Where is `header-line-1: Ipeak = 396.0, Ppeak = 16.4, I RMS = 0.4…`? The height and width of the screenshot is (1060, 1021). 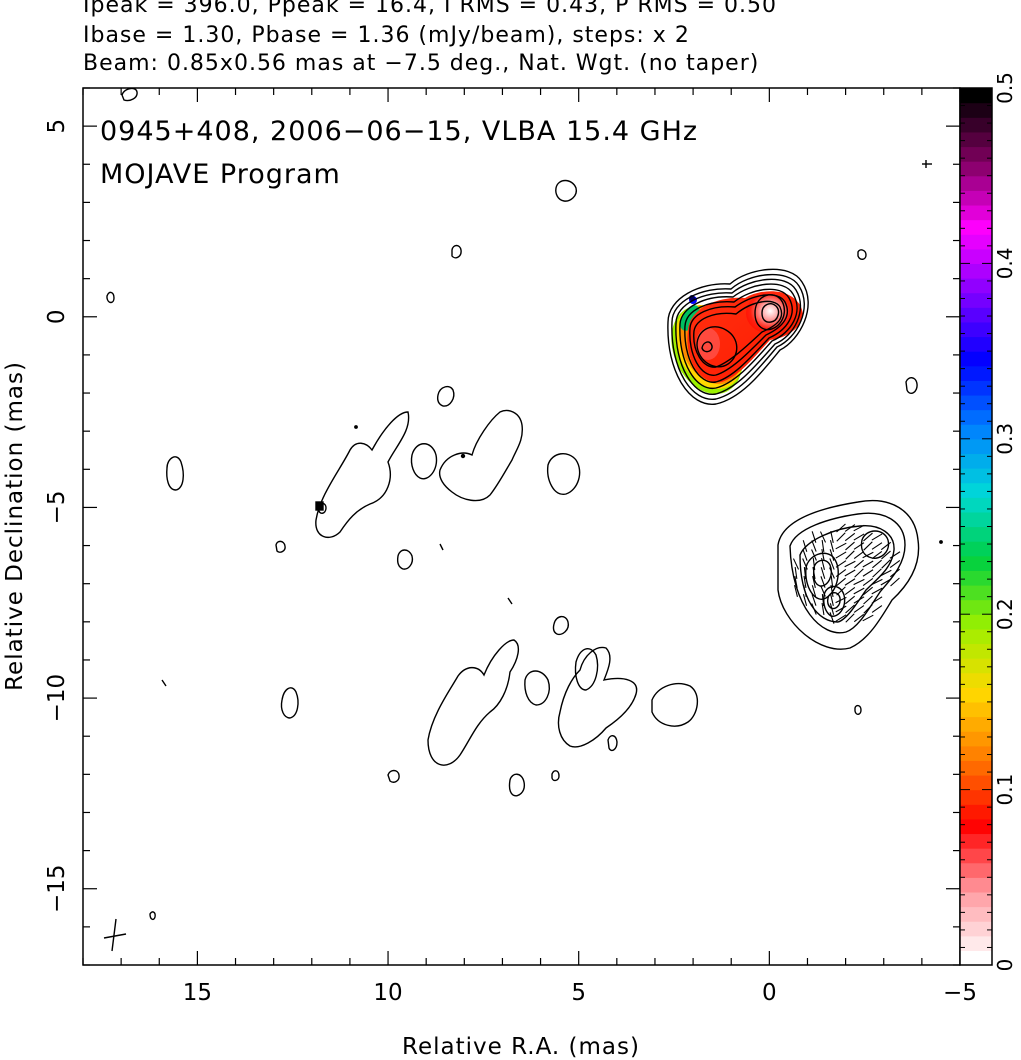 header-line-1: Ipeak = 396.0, Ppeak = 16.4, I RMS = 0.4… is located at coordinates (430, 9).